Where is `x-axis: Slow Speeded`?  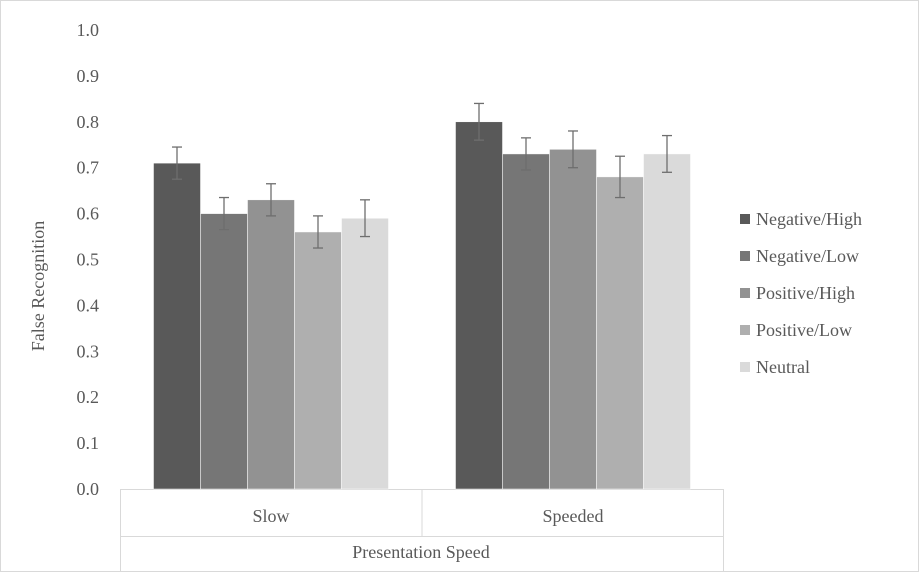
x-axis: Slow Speeded is located at coordinates (427, 516).